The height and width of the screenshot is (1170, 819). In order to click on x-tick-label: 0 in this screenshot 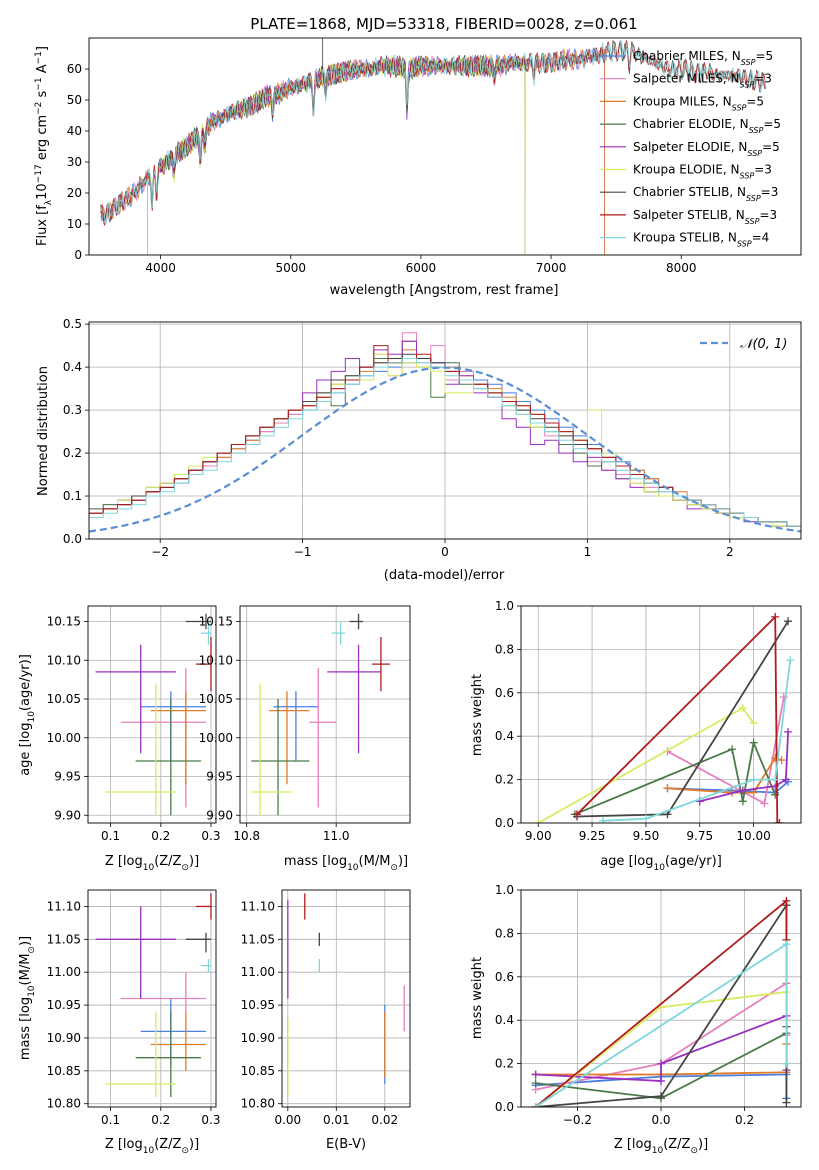, I will do `click(445, 552)`.